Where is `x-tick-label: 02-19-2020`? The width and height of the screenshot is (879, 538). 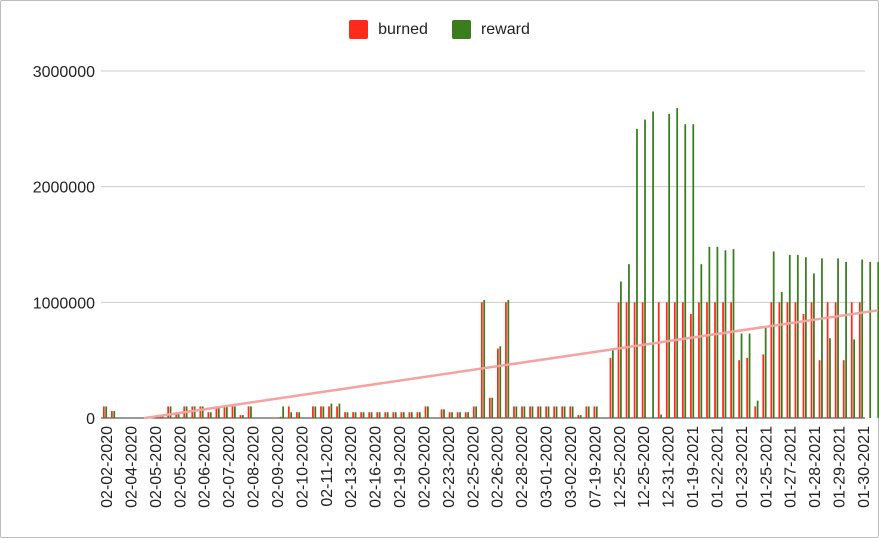
x-tick-label: 02-19-2020 is located at coordinates (400, 467).